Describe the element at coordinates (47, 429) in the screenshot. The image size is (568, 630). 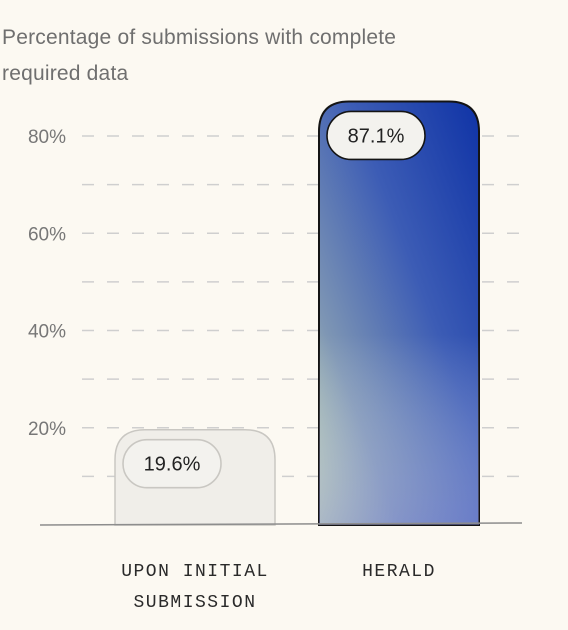
I see `y-tick-label: 20%` at that location.